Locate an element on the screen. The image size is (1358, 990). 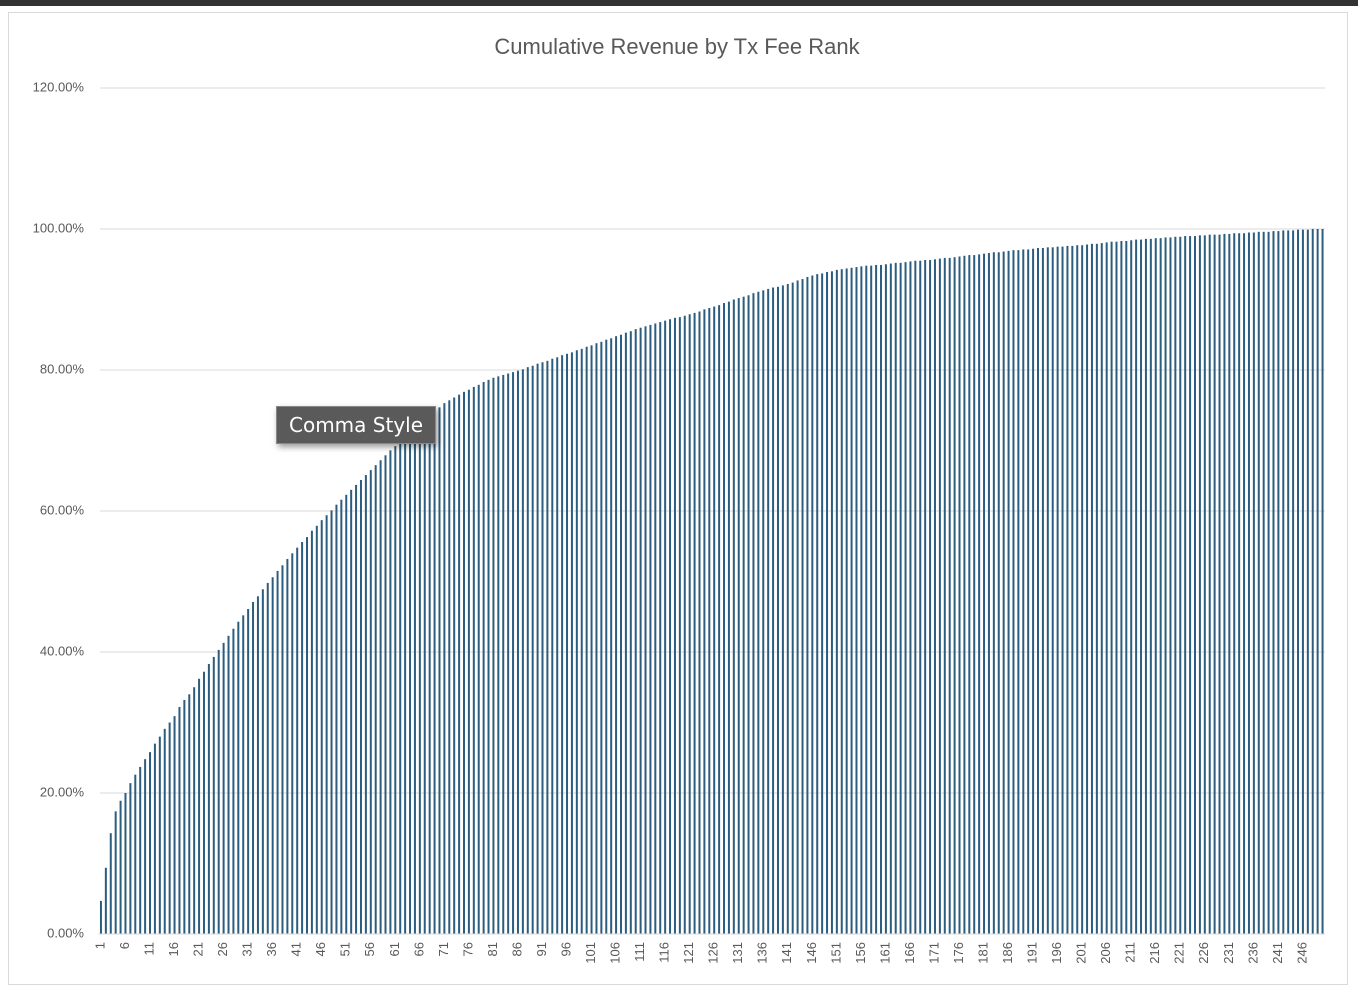
chart-title: Cumulative Revenue by Tx Fee Rank is located at coordinates (677, 46).